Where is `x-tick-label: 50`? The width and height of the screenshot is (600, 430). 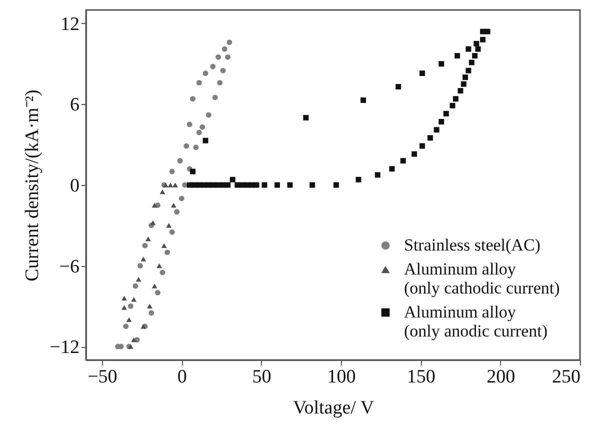 x-tick-label: 50 is located at coordinates (262, 377).